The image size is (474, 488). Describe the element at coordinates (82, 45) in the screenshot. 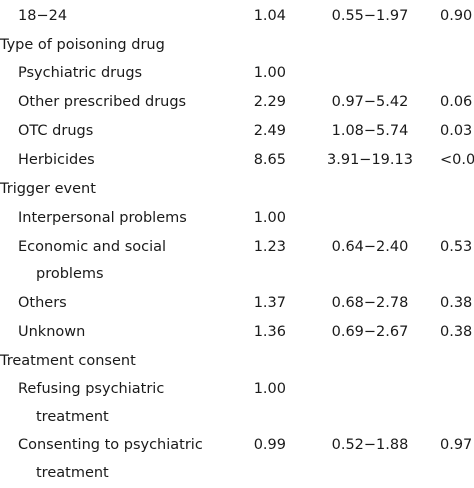

I see `section-heading: Type of poisoning drug` at that location.